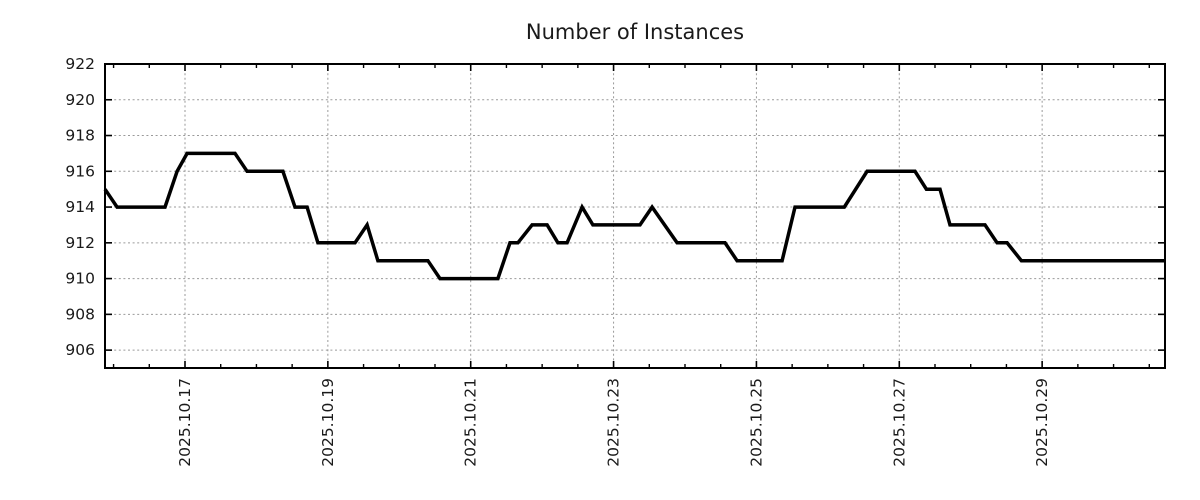  What do you see at coordinates (80, 207) in the screenshot?
I see `y-tick-label: 914` at bounding box center [80, 207].